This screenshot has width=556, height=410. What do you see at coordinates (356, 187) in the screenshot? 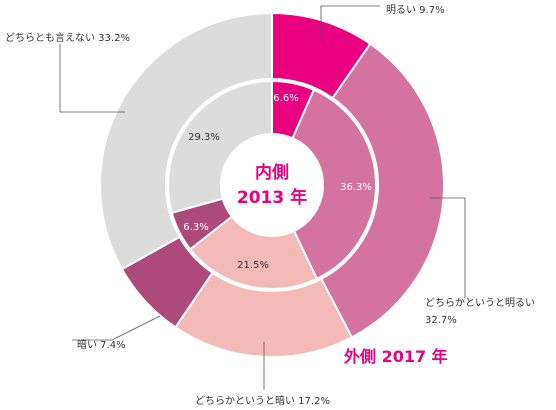
I see `inner-value-dochiraka-akarui: 36.3%` at bounding box center [356, 187].